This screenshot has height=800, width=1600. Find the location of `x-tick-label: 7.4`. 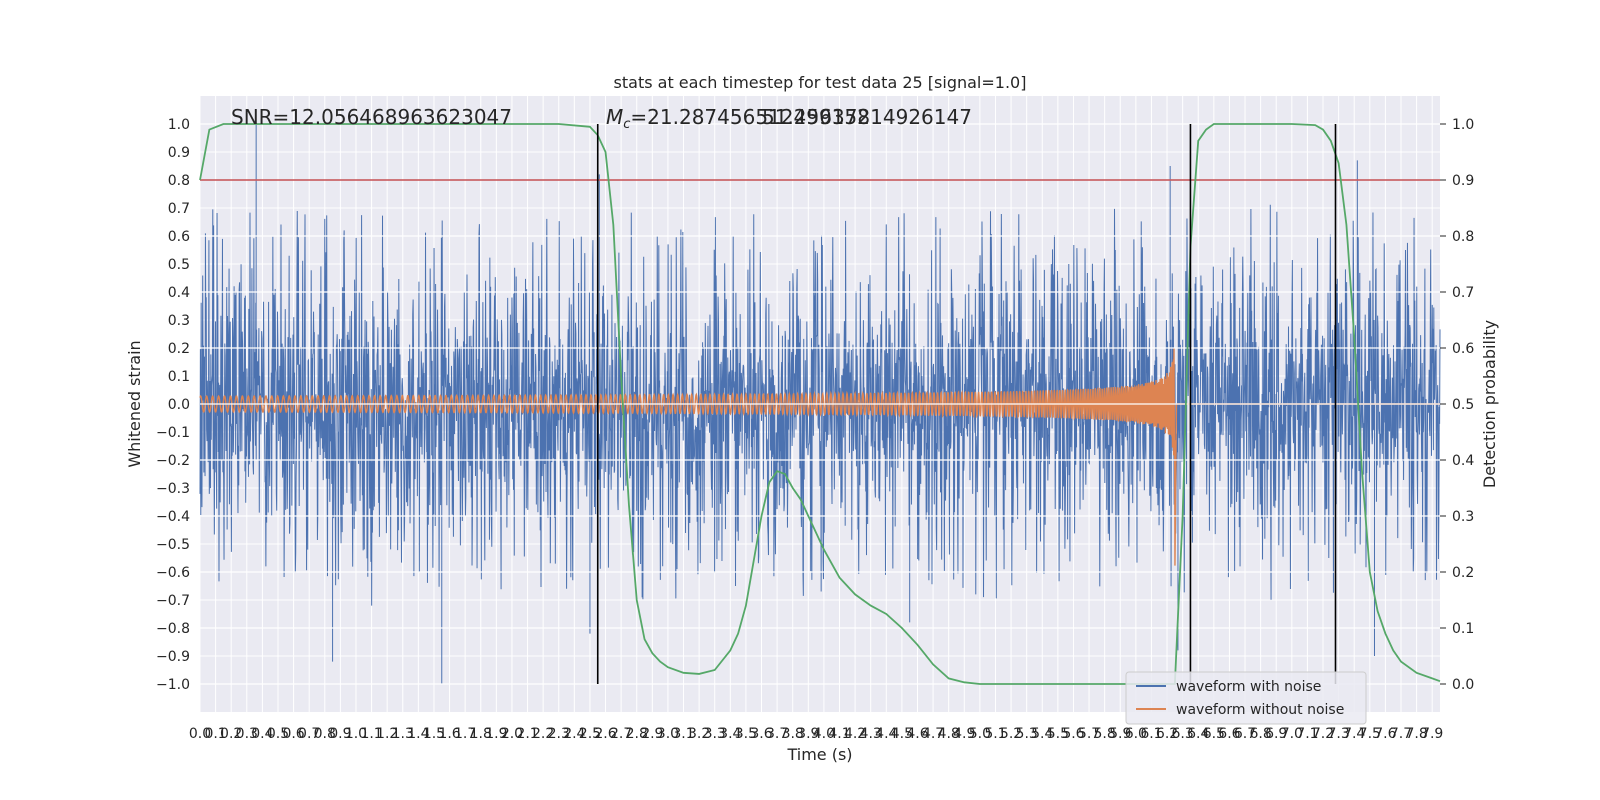

x-tick-label: 7.4 is located at coordinates (1354, 734).